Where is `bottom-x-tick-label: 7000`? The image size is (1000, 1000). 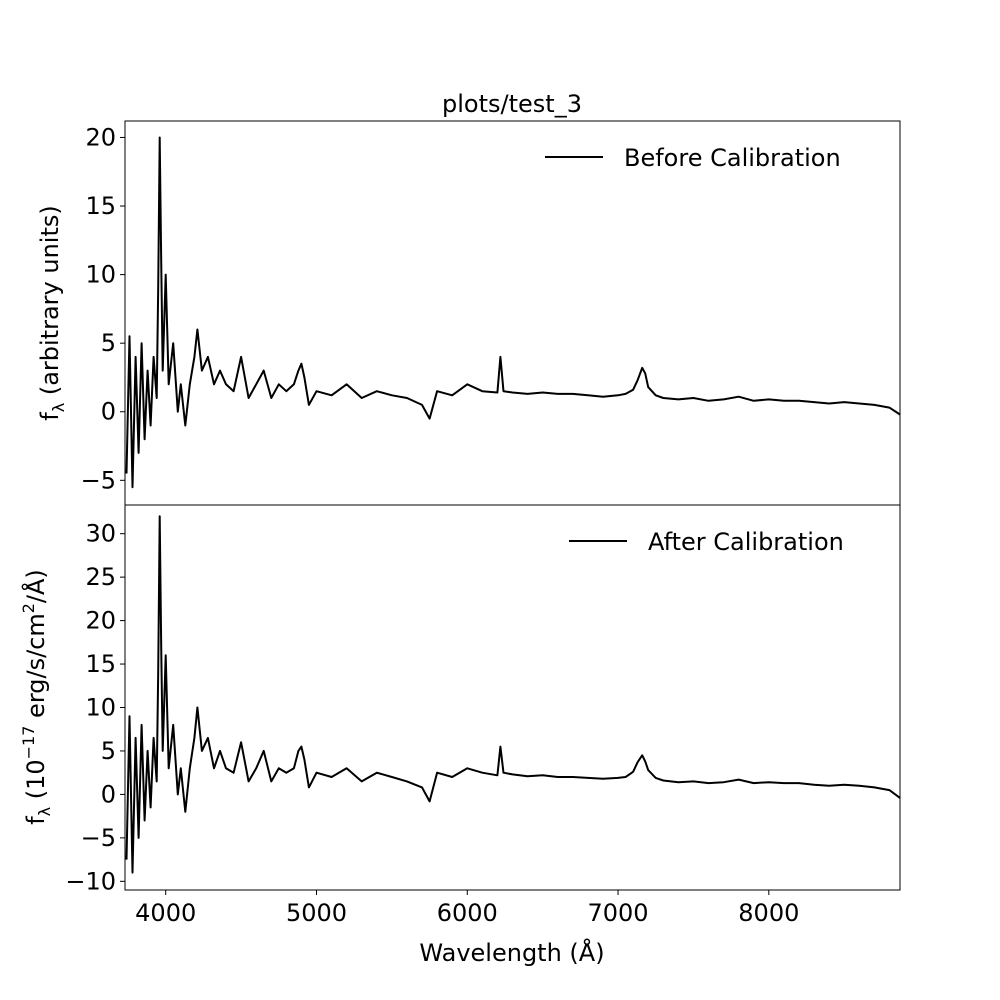
bottom-x-tick-label: 7000 is located at coordinates (618, 913).